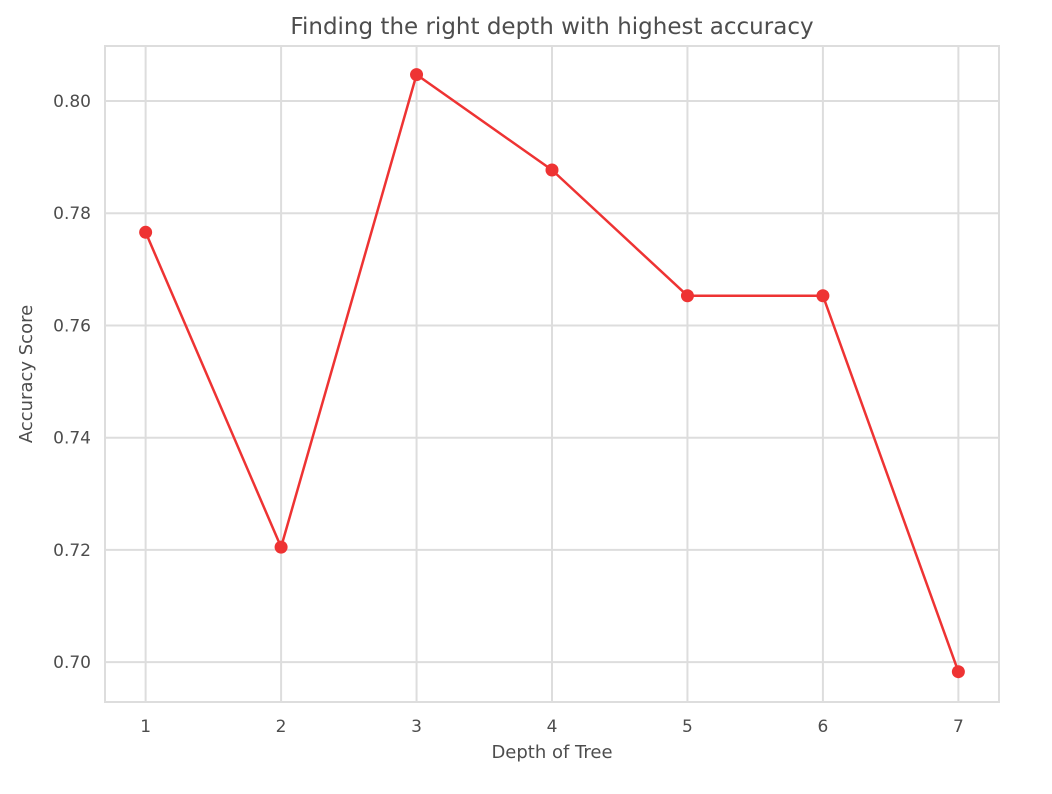 This screenshot has height=794, width=1052. I want to click on x-tick-label: 7, so click(958, 727).